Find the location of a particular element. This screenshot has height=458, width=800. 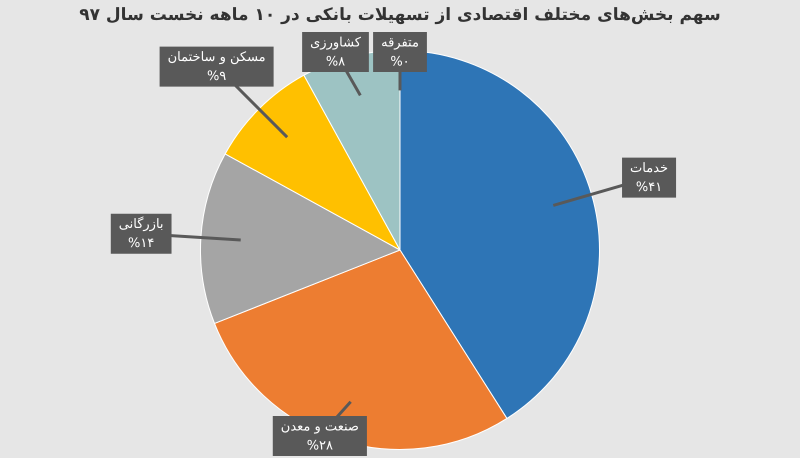

data-label: %۸ is located at coordinates (336, 62).